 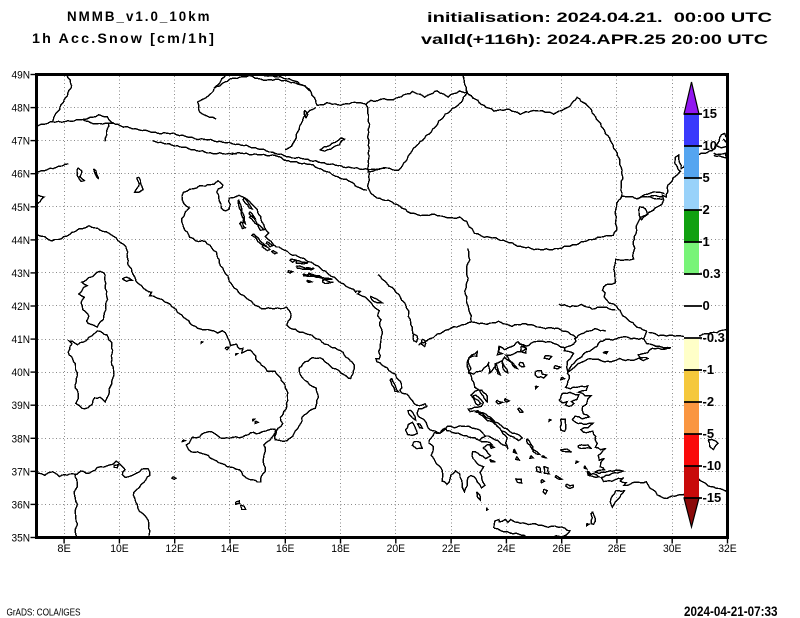 What do you see at coordinates (21, 208) in the screenshot?
I see `svg-text: 45N` at bounding box center [21, 208].